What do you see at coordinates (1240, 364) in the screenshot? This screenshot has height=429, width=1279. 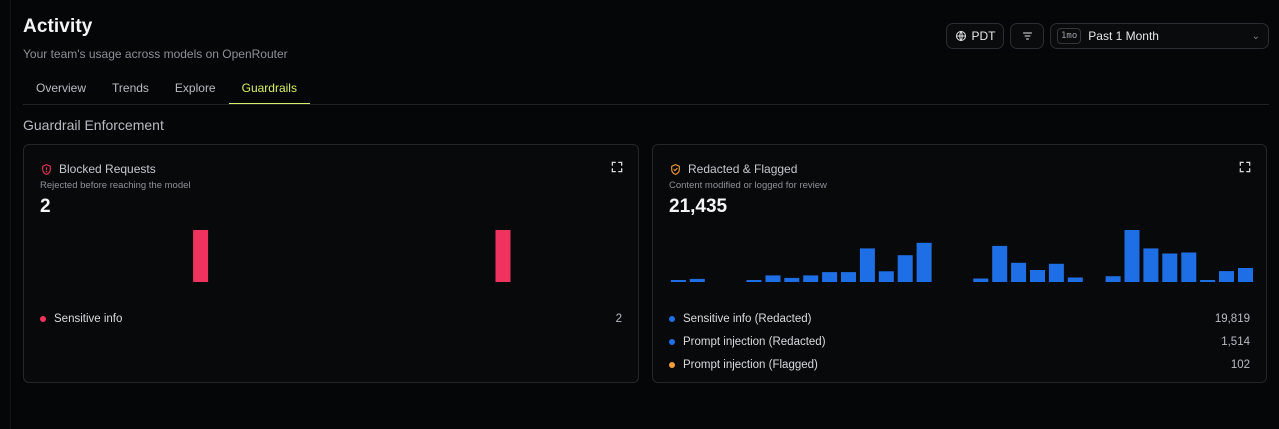 I see `legend-value: 102` at bounding box center [1240, 364].